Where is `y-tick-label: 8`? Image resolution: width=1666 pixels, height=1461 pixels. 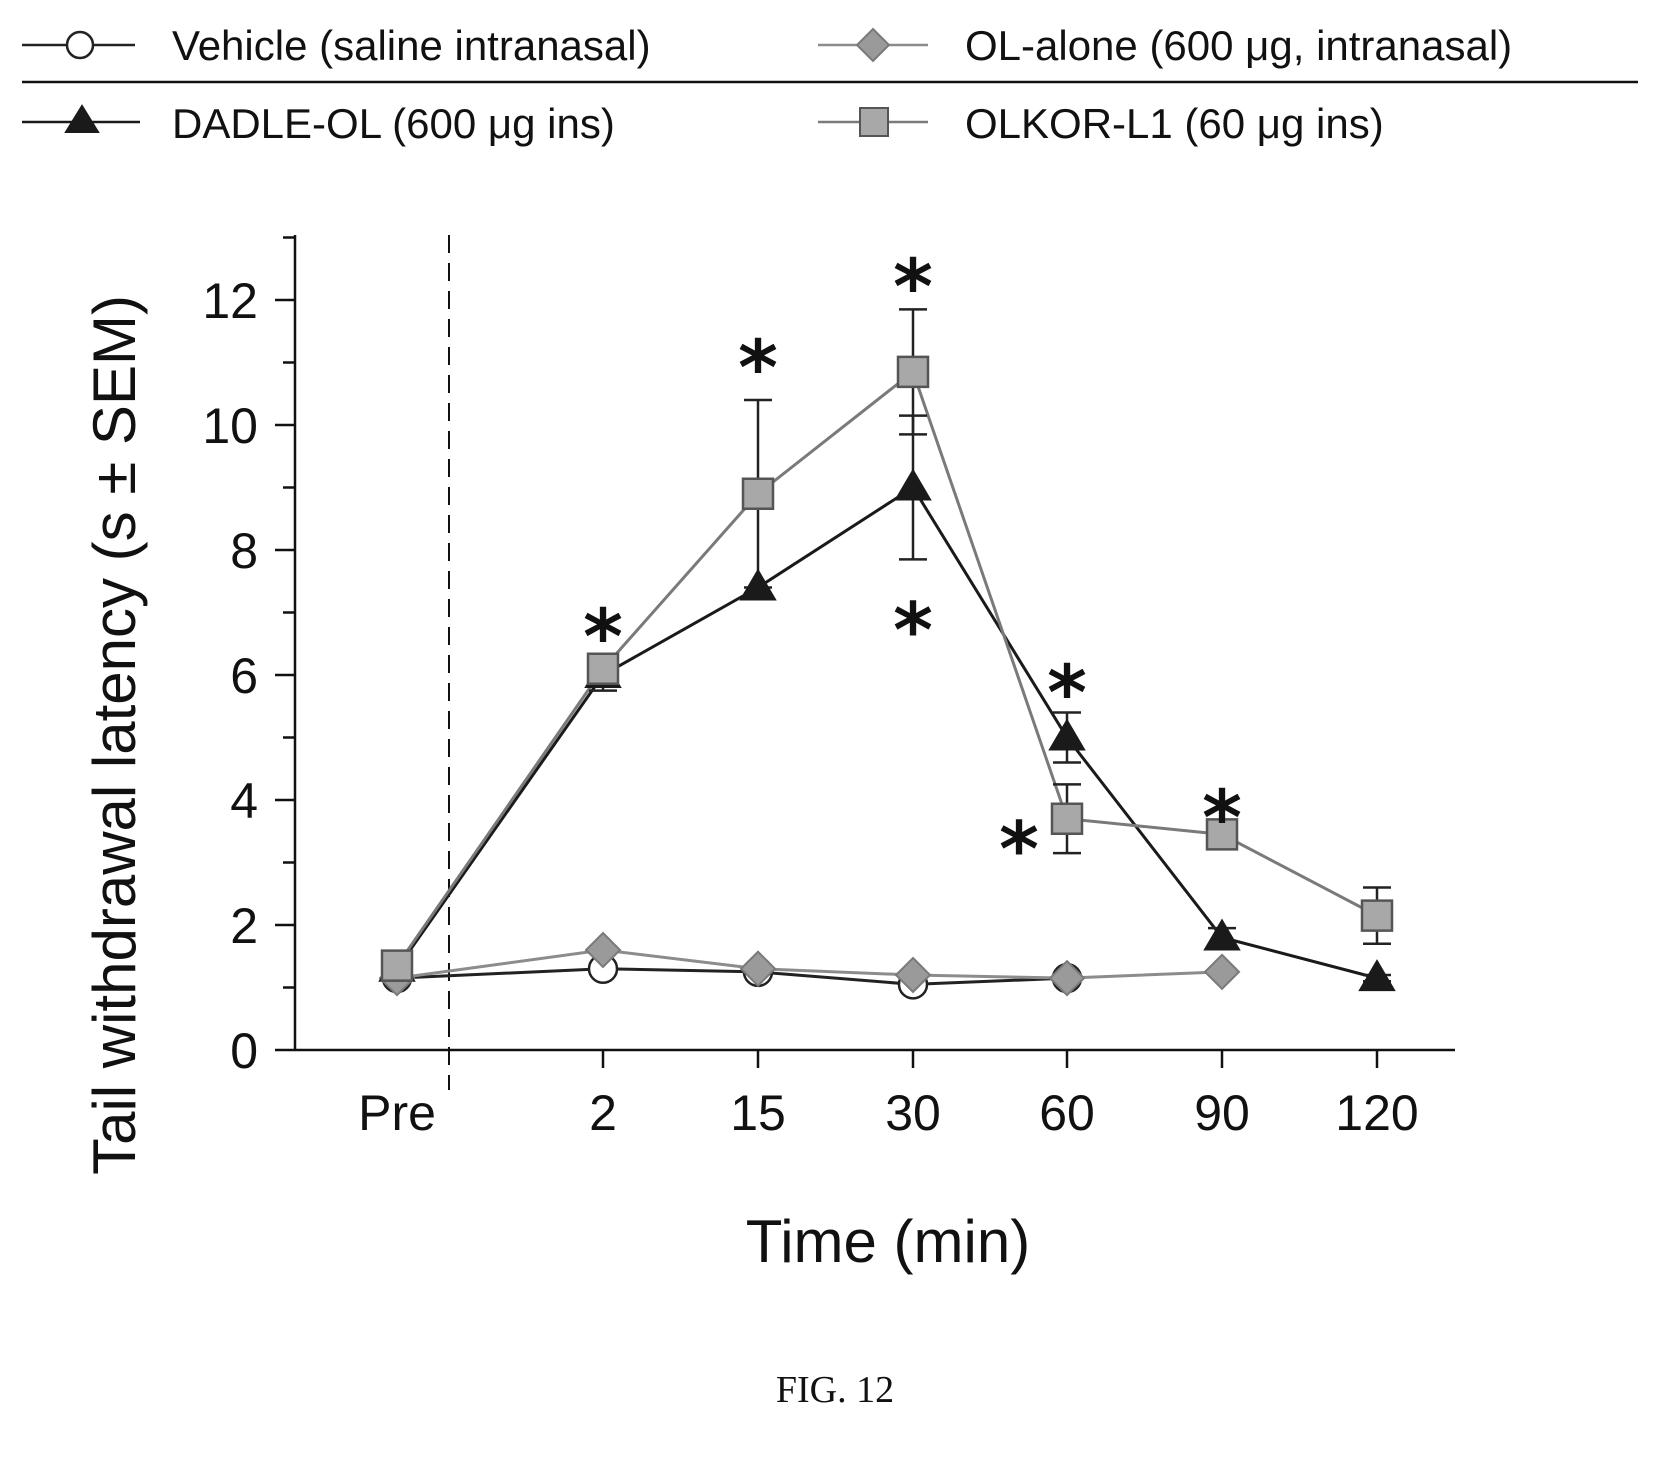 y-tick-label: 8 is located at coordinates (244, 551).